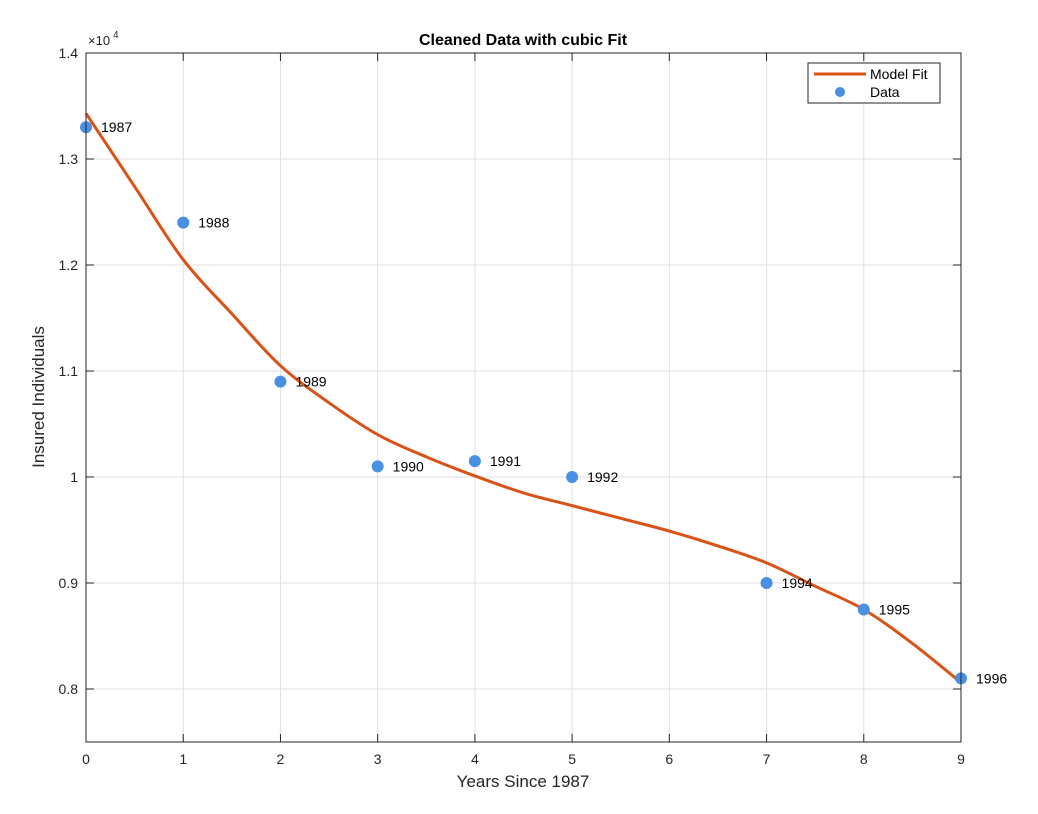  What do you see at coordinates (885, 92) in the screenshot?
I see `legend-label-data: Data` at bounding box center [885, 92].